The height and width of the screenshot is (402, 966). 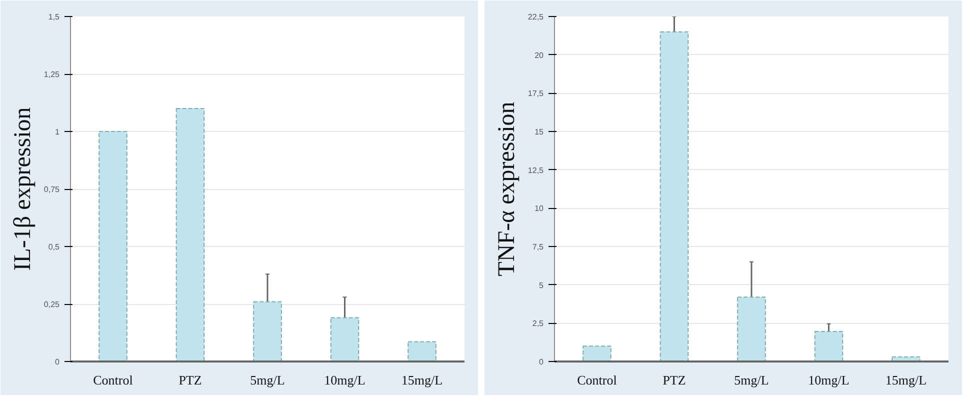 I want to click on y-tick-label: 0,75, so click(x=52, y=189).